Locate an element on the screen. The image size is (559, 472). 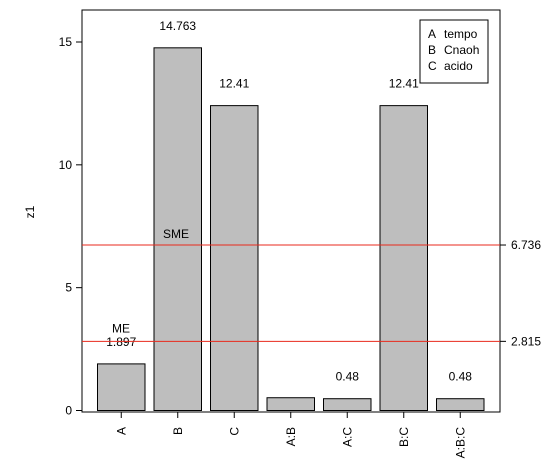
reference-value-label: 6.736 is located at coordinates (526, 245).